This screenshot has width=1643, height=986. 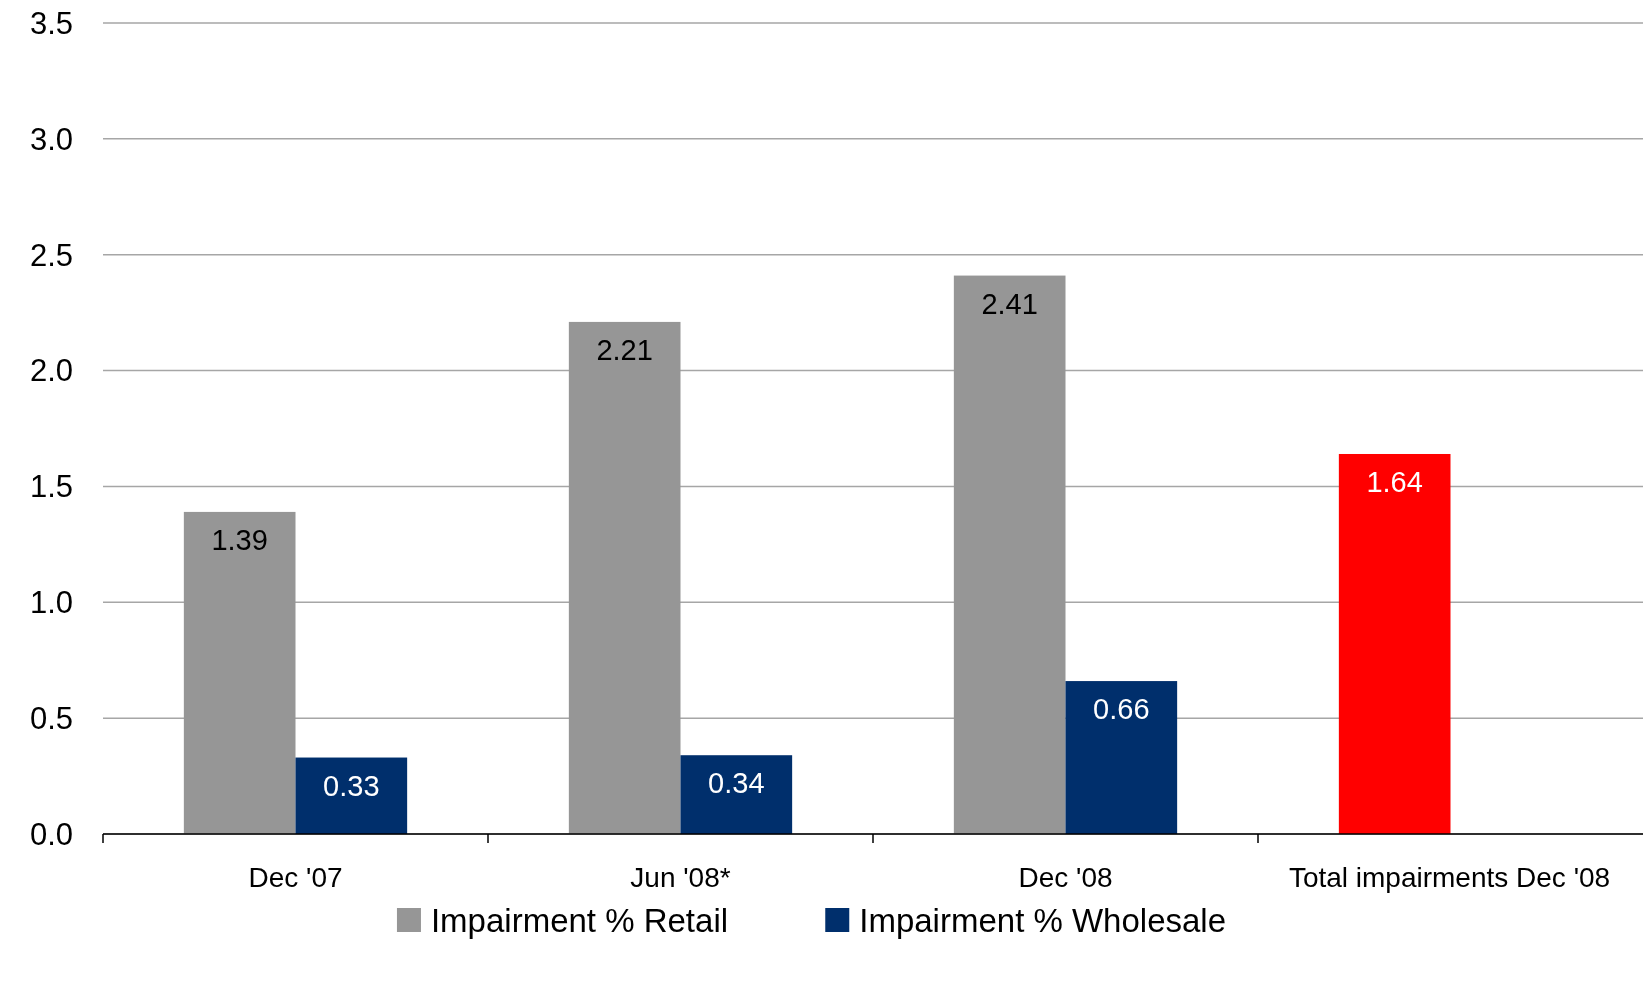 What do you see at coordinates (579, 920) in the screenshot?
I see `legend-label: Impairment % Retail` at bounding box center [579, 920].